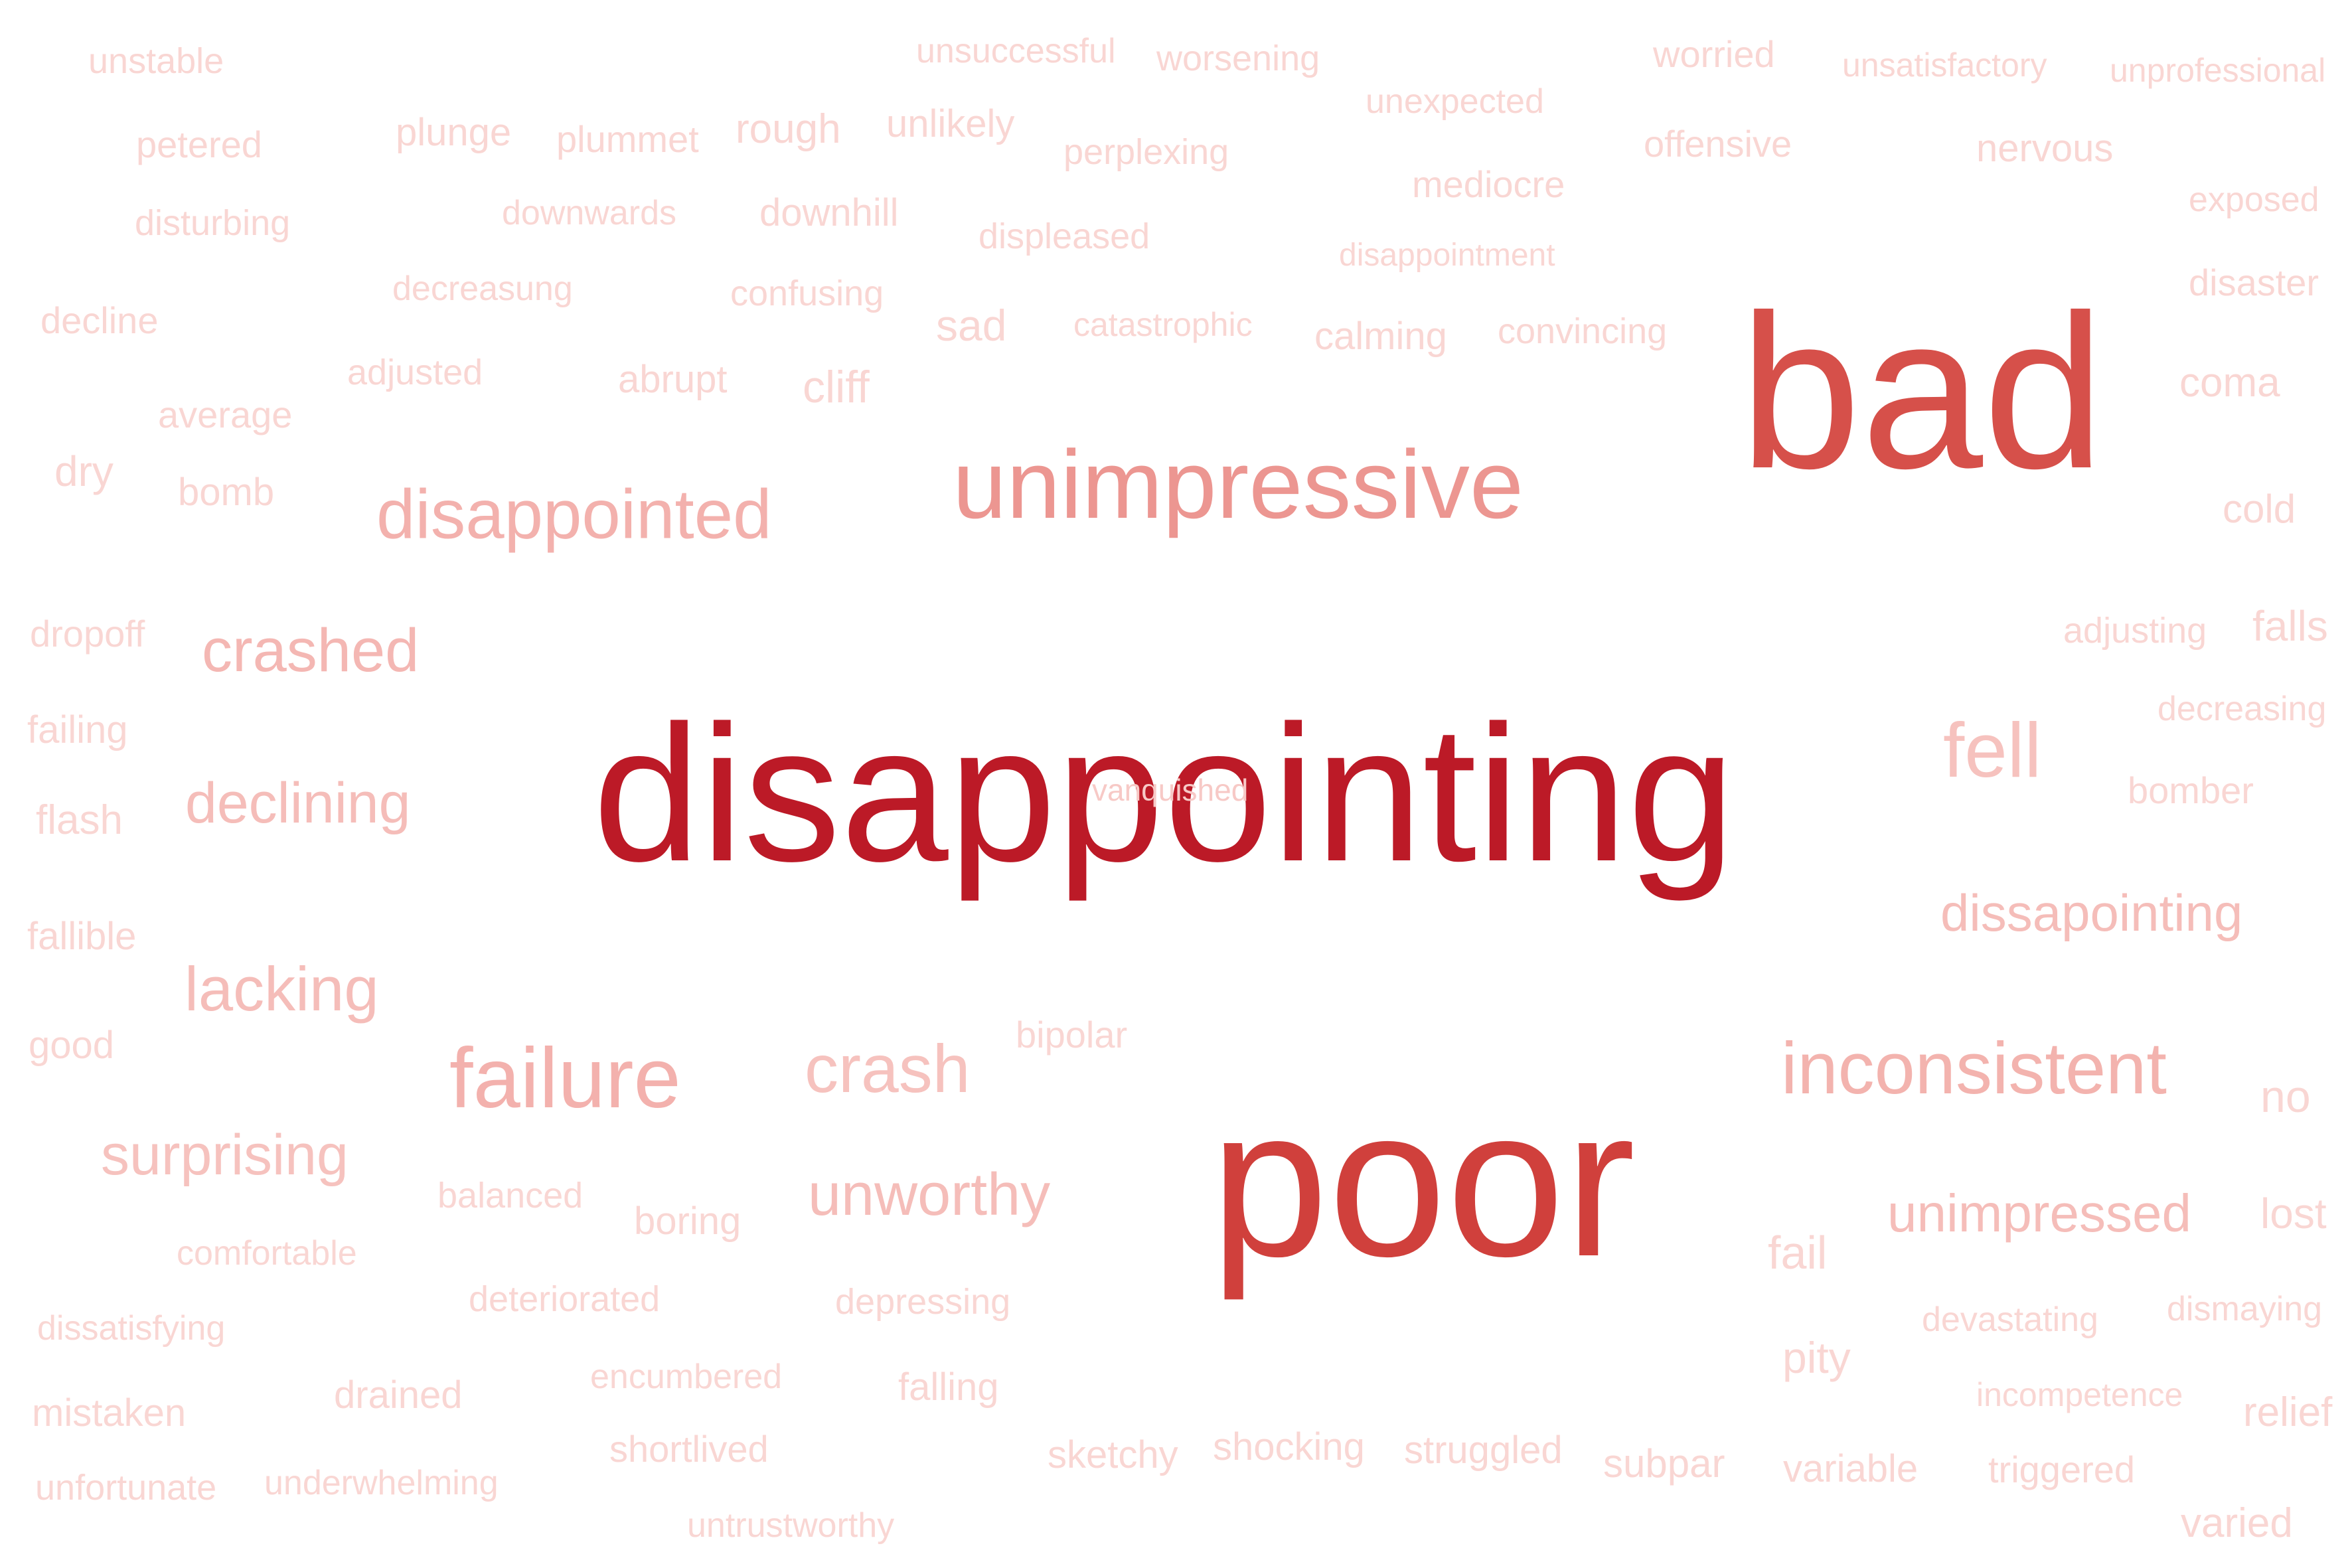 The height and width of the screenshot is (1568, 2352). What do you see at coordinates (72, 1046) in the screenshot?
I see `word-good: good` at bounding box center [72, 1046].